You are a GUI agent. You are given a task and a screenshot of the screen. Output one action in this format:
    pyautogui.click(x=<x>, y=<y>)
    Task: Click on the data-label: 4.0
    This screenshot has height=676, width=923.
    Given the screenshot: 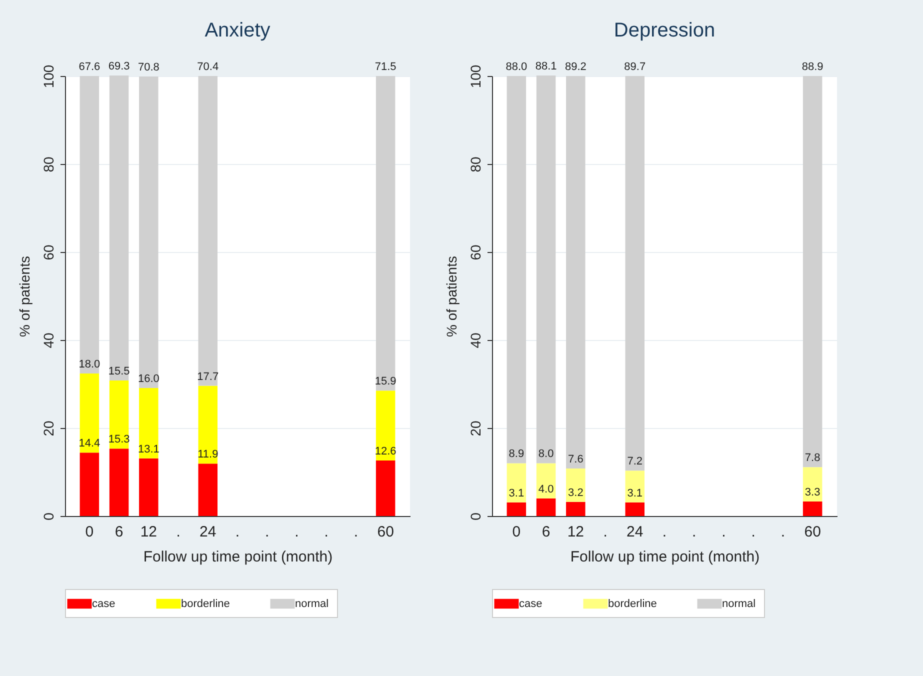 What is the action you would take?
    pyautogui.click(x=546, y=489)
    